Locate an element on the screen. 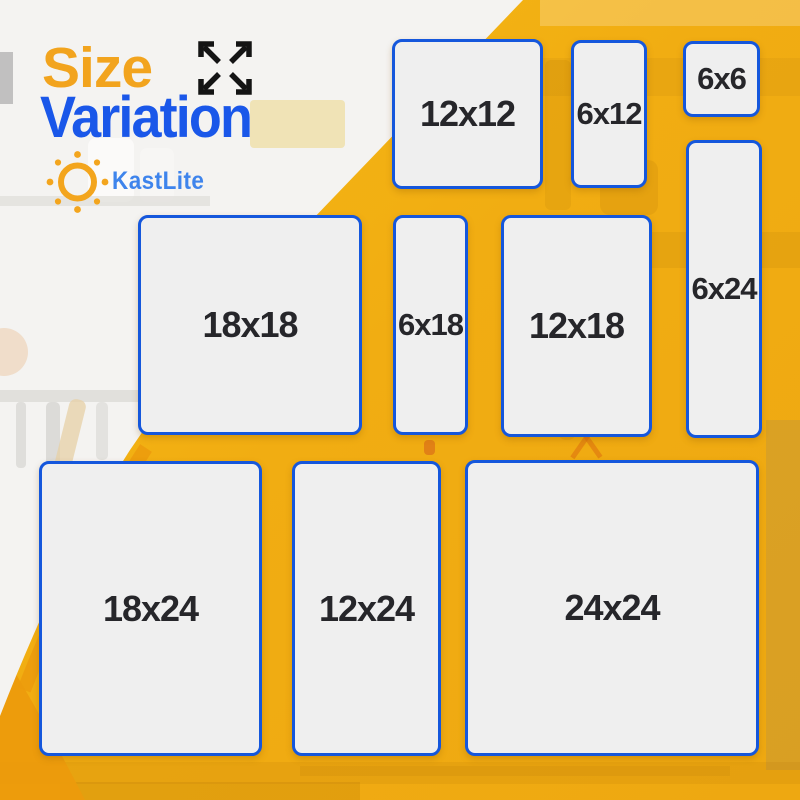  size-card-6x12: 6x12 is located at coordinates (609, 114).